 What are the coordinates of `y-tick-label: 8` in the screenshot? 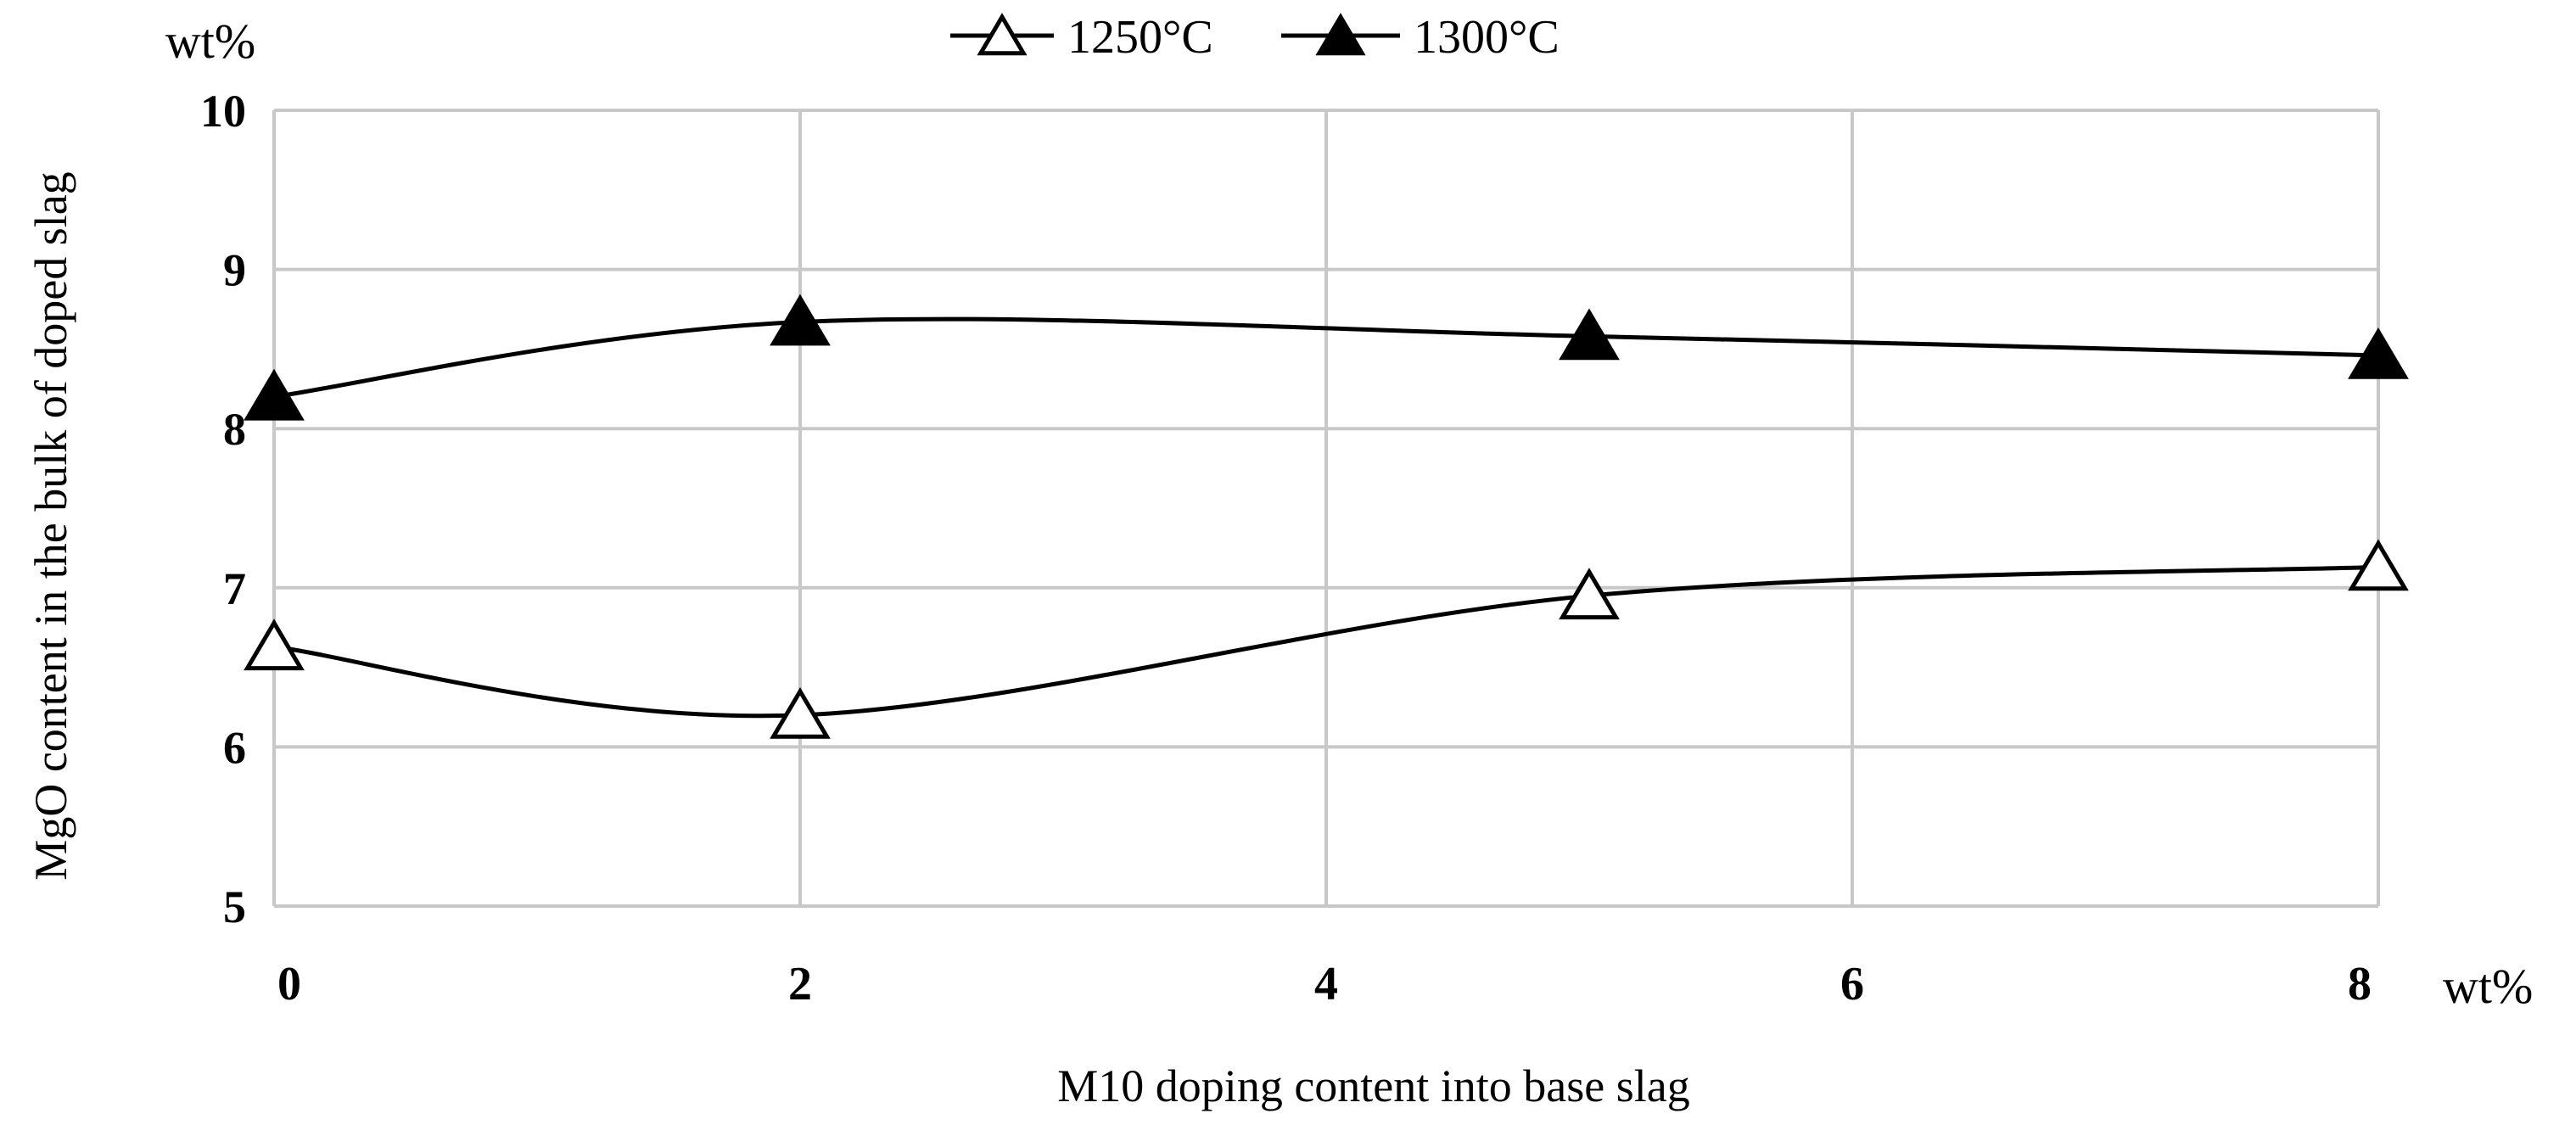 It's located at (234, 429).